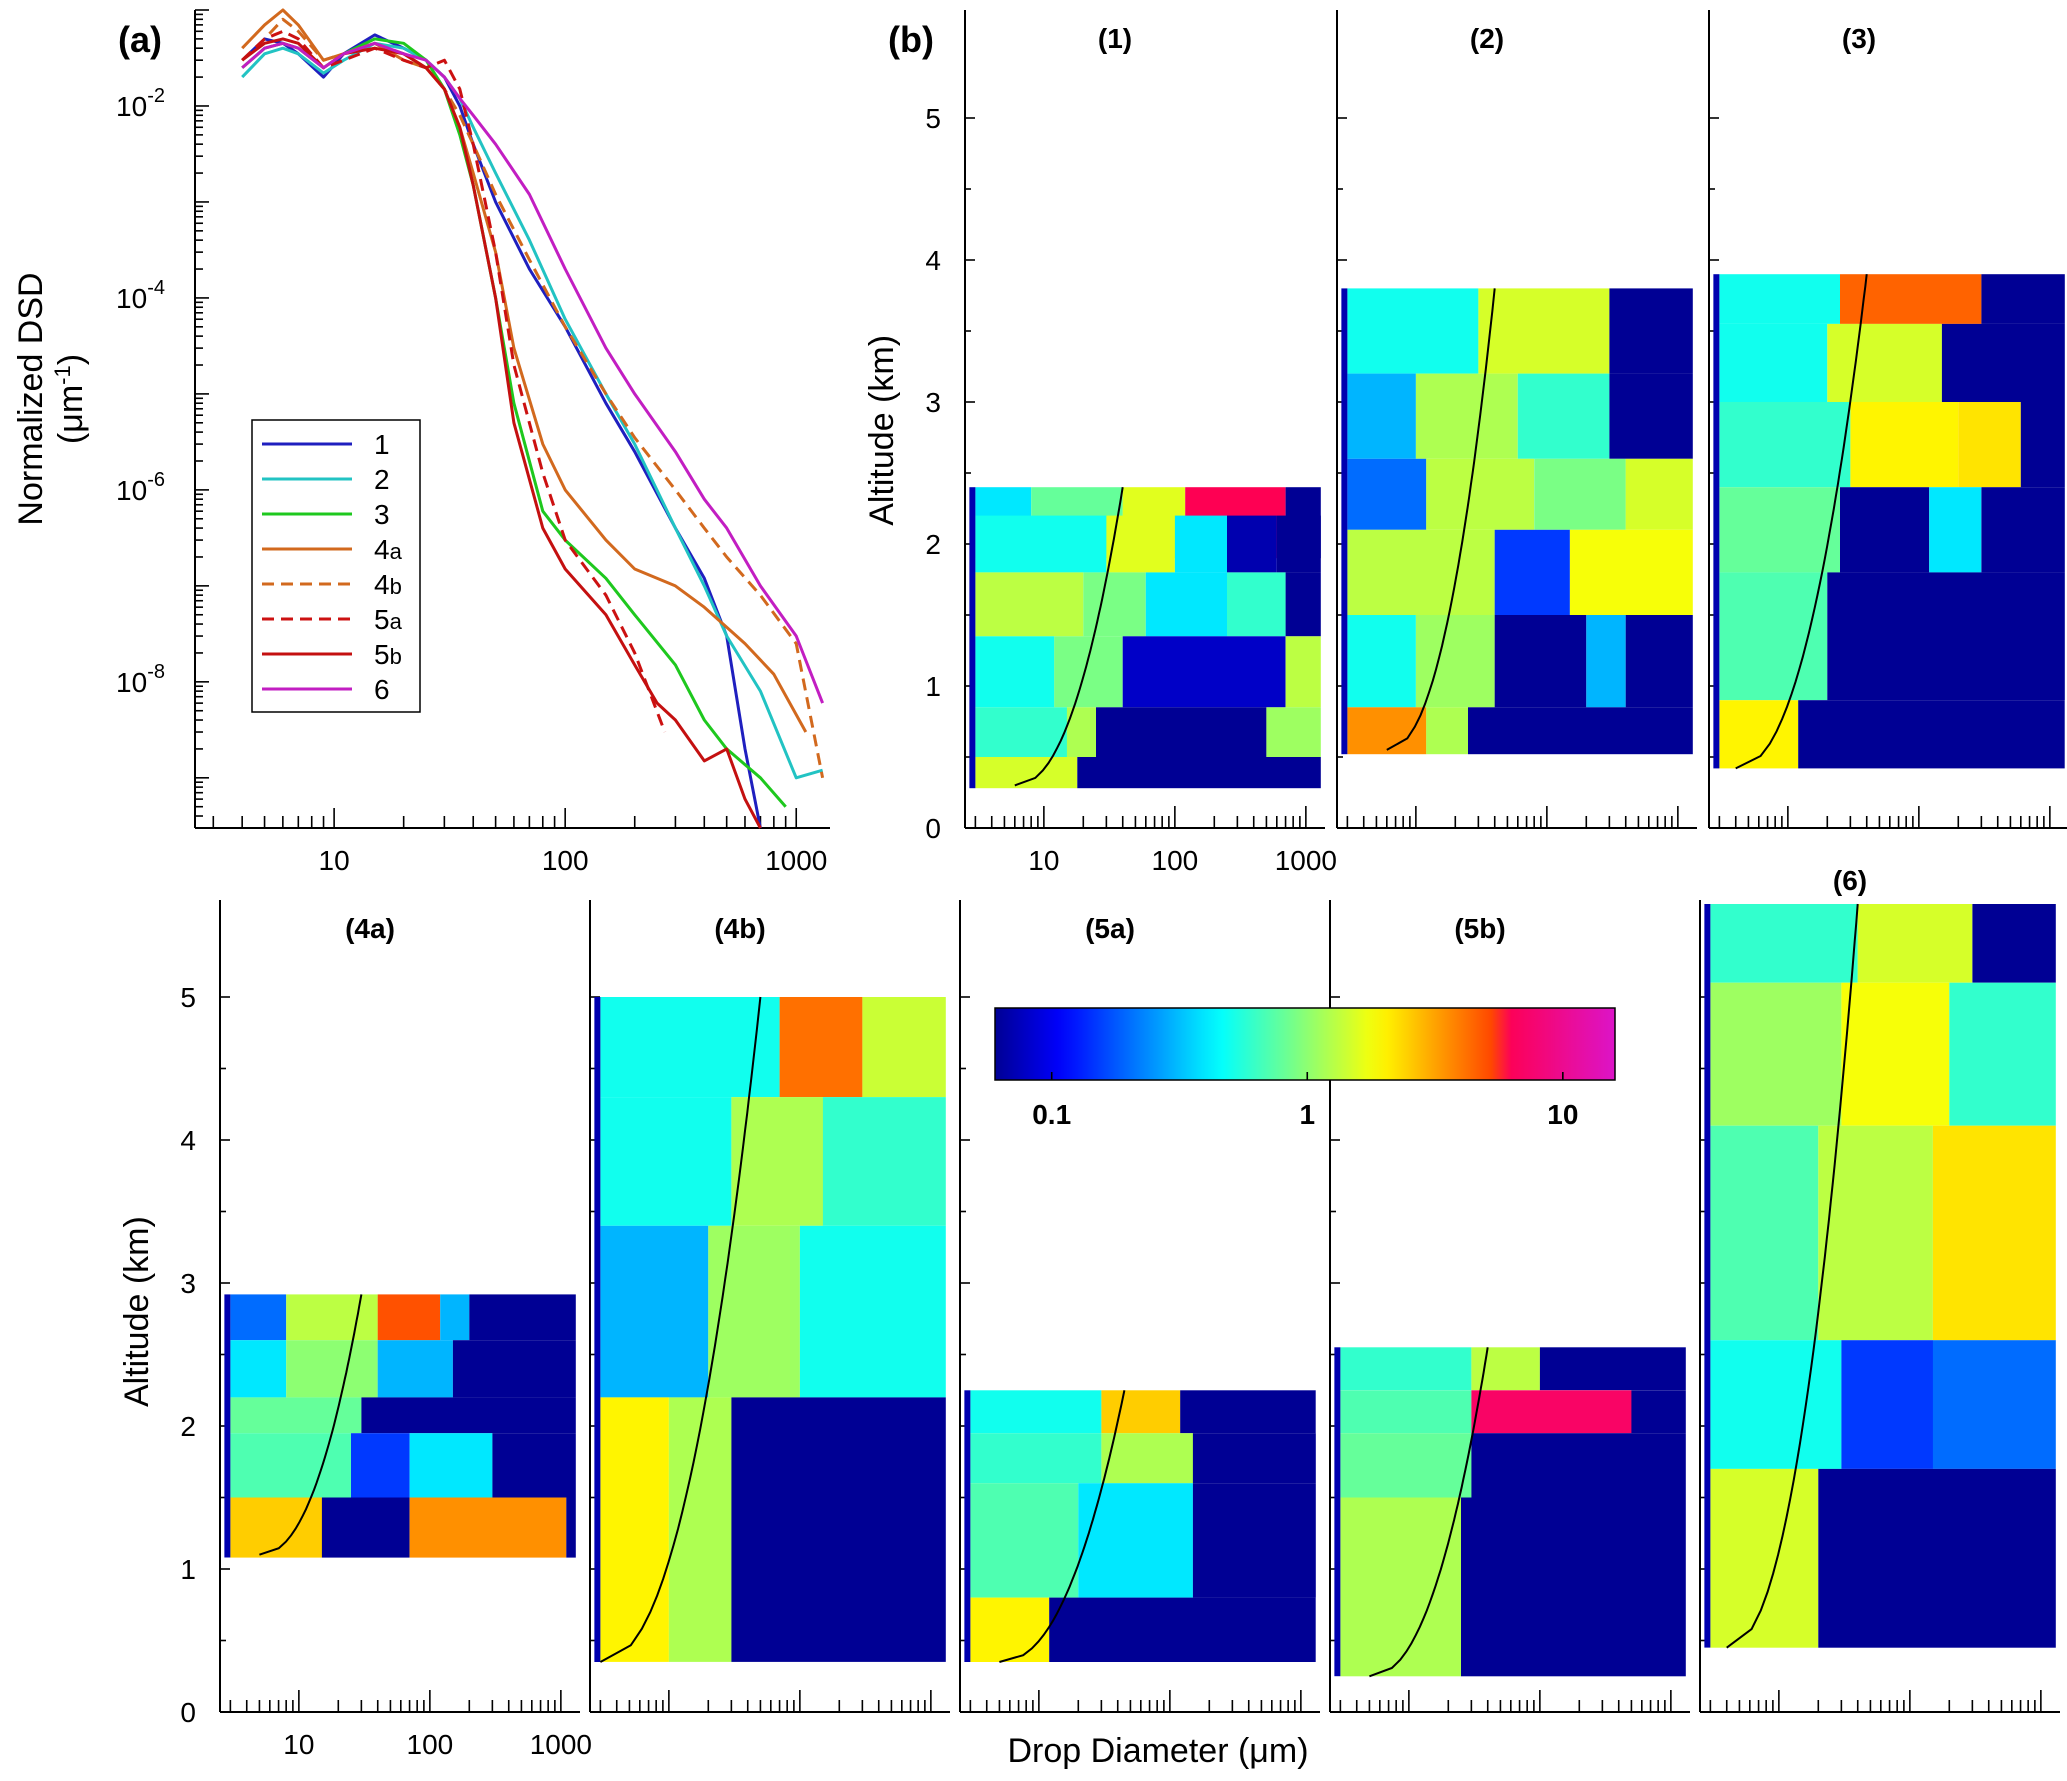 The width and height of the screenshot is (2067, 1781). I want to click on y-tick-label: 1, so click(933, 686).